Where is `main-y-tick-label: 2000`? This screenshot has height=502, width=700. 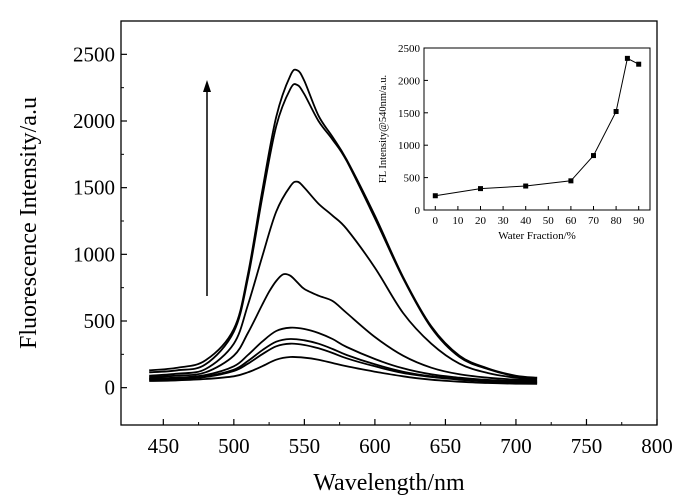 main-y-tick-label: 2000 is located at coordinates (94, 121).